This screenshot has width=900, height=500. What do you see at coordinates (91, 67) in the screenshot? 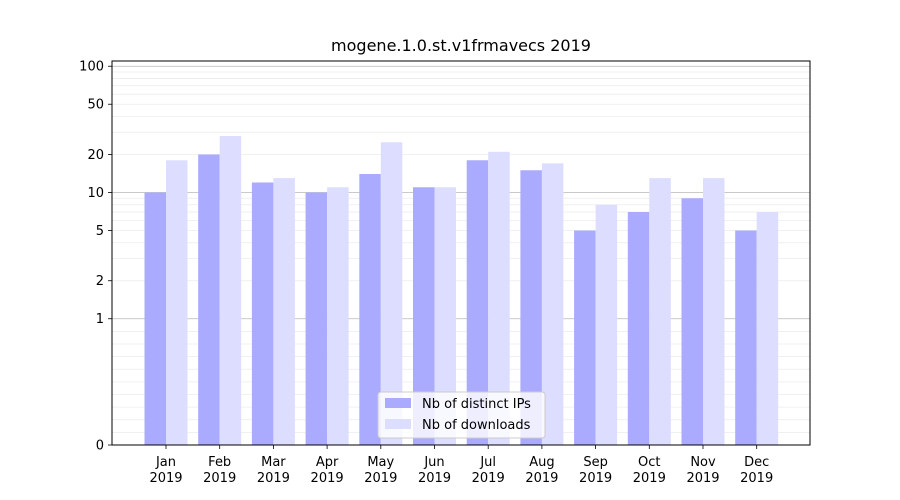
I see `y-tick-label: 100` at bounding box center [91, 67].